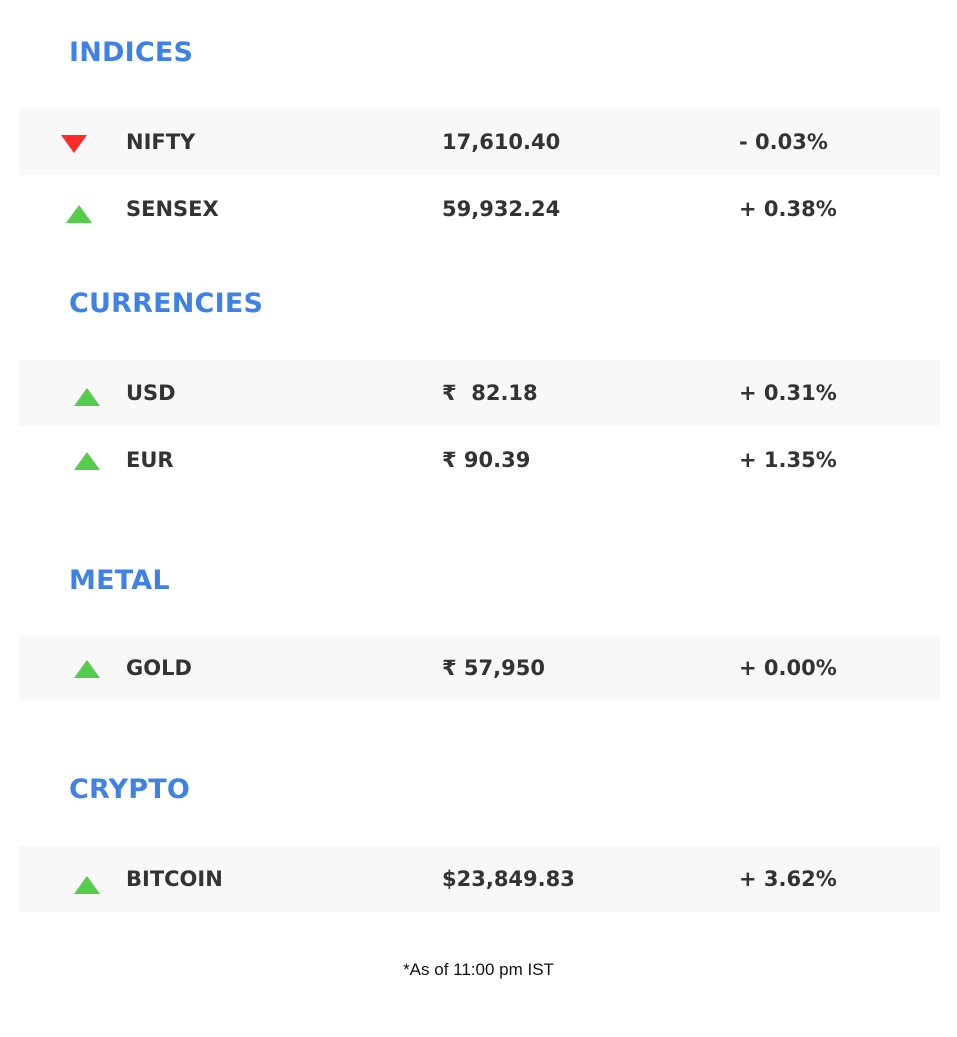 The height and width of the screenshot is (1037, 957). What do you see at coordinates (172, 209) in the screenshot?
I see `instrument-name: SENSEX` at bounding box center [172, 209].